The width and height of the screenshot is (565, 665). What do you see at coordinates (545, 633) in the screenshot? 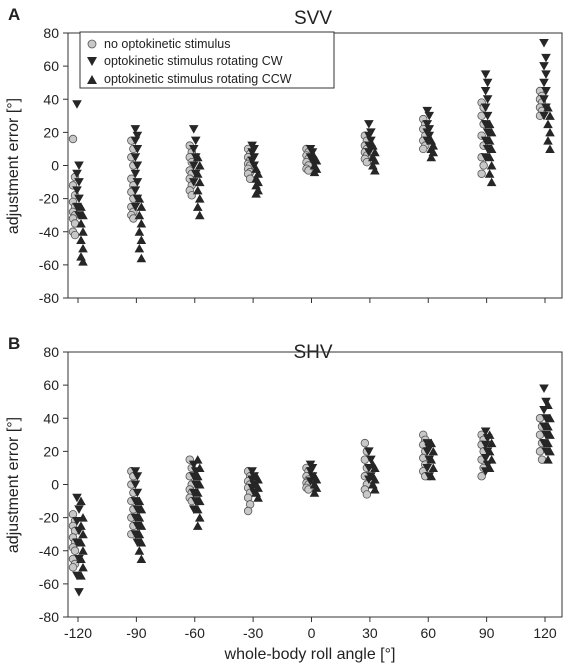
I see `x-tick-label: 120` at bounding box center [545, 633].